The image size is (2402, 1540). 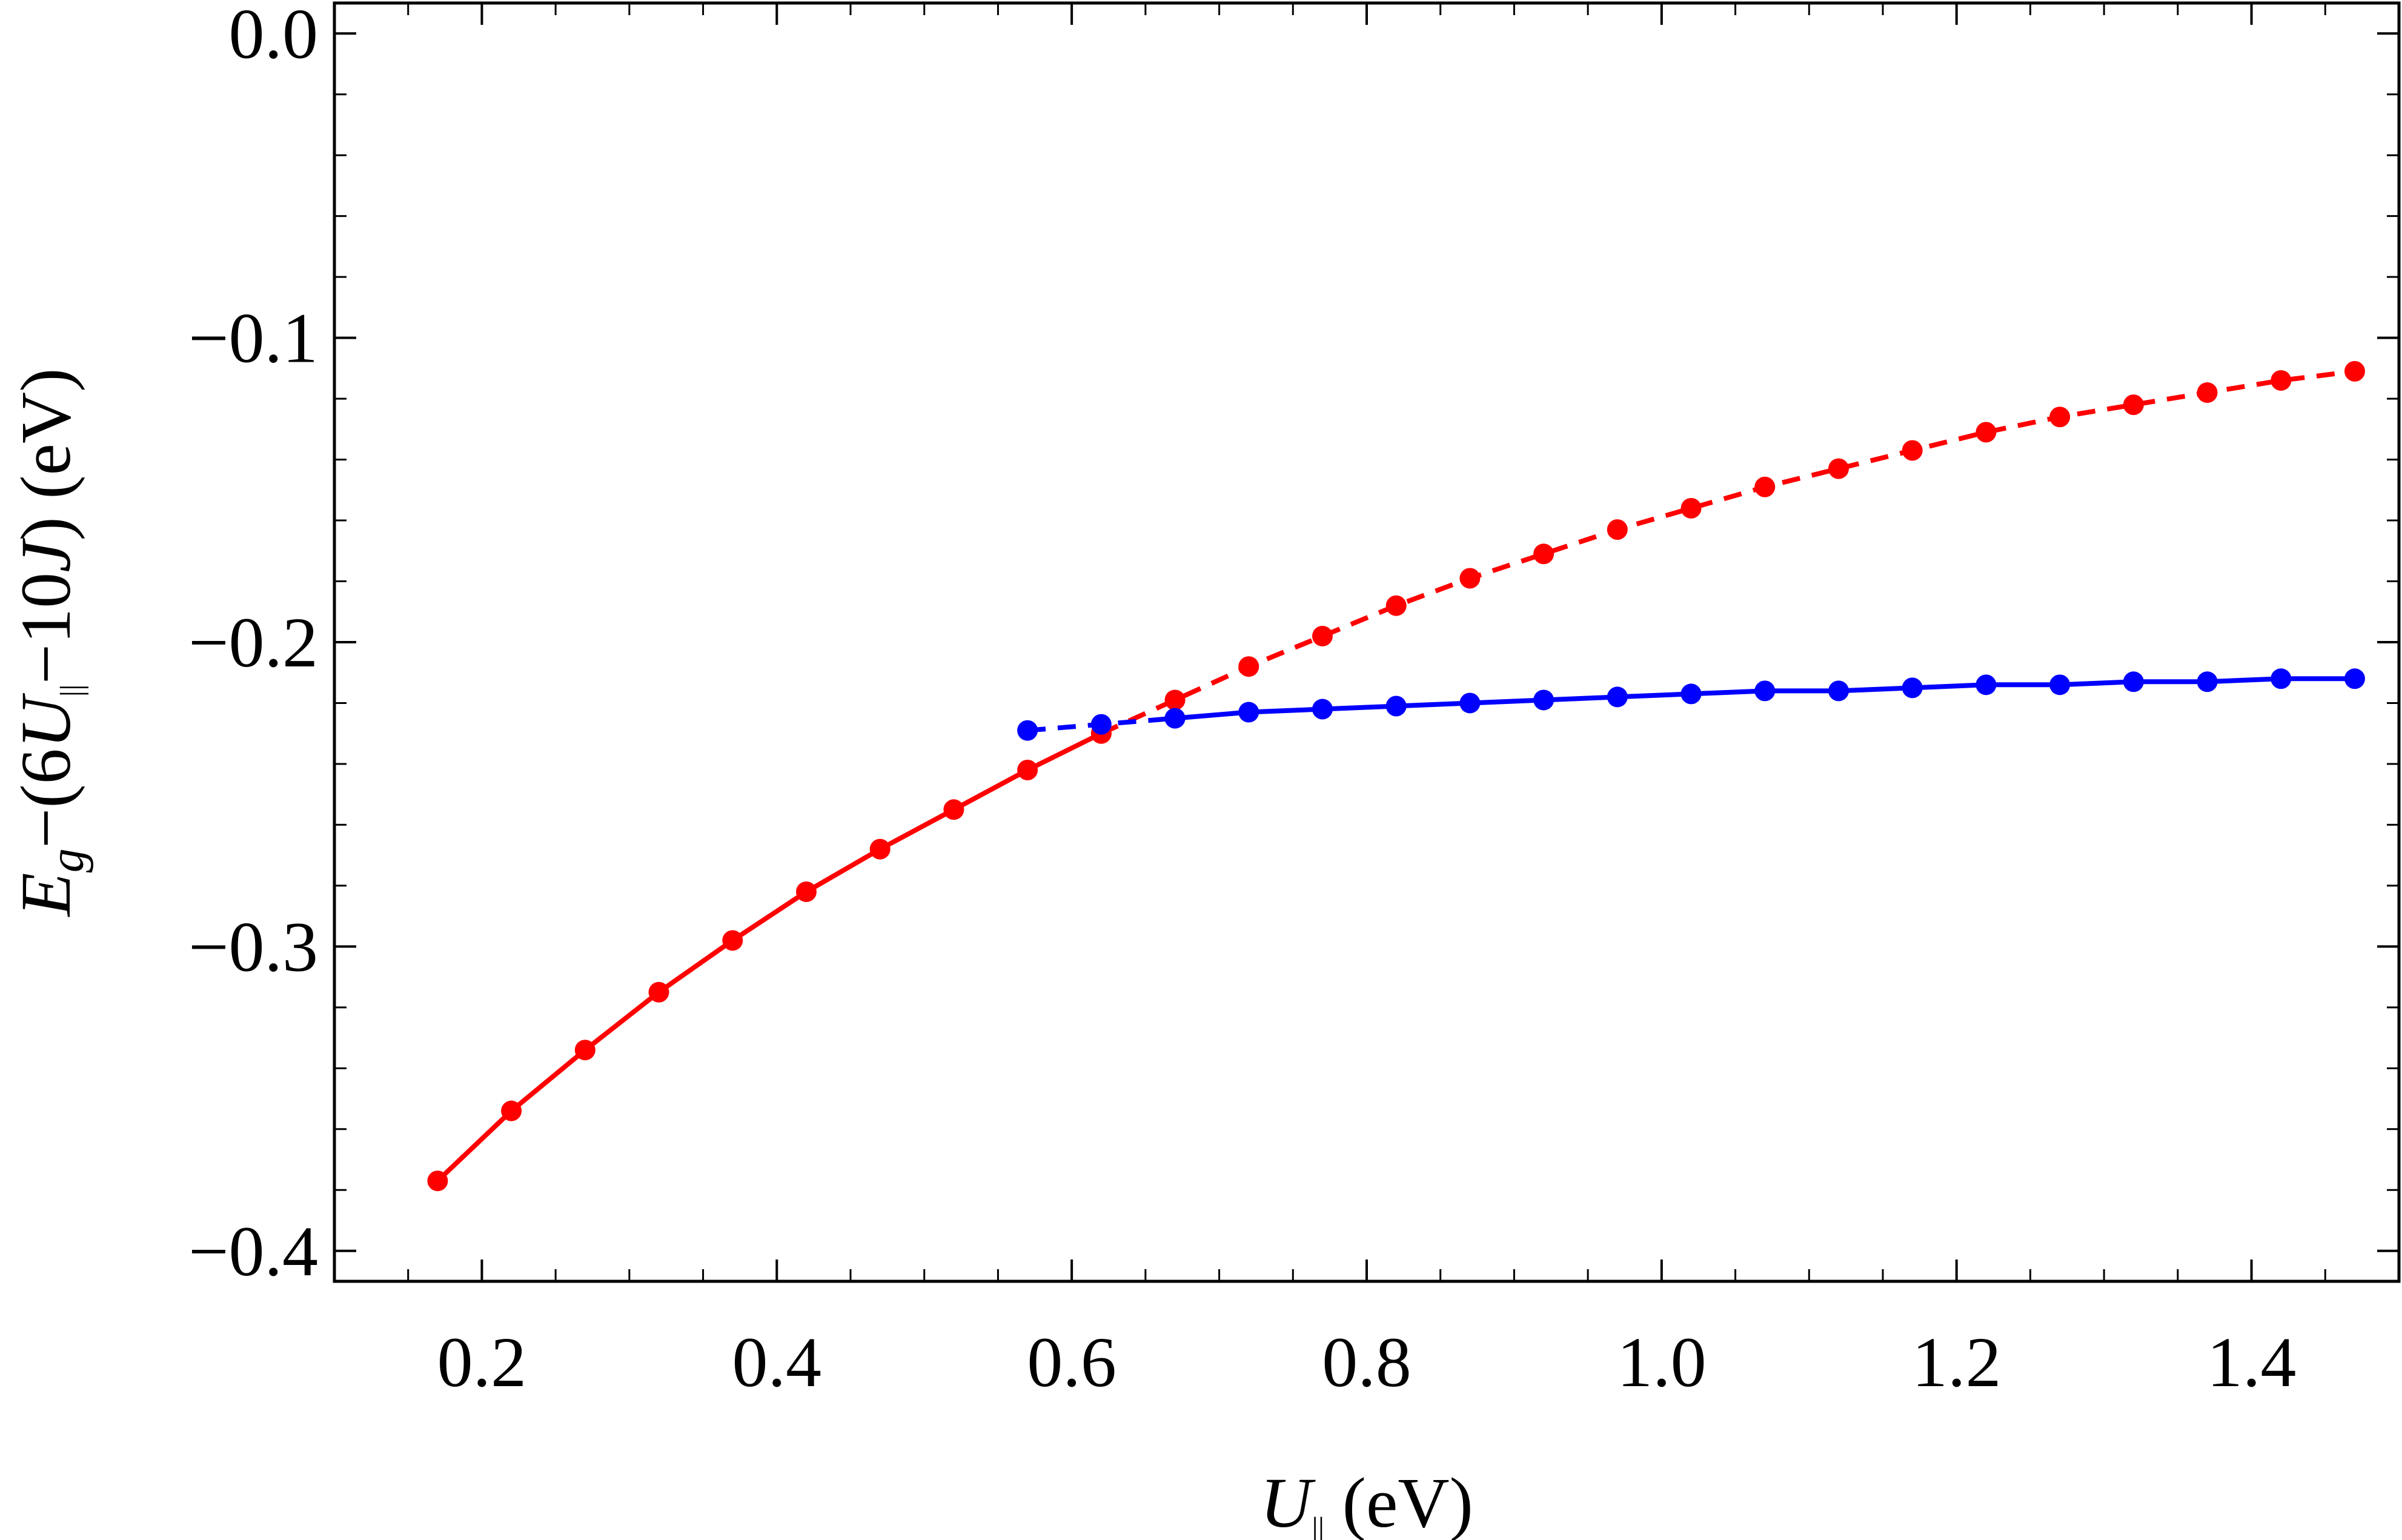 I want to click on y-tick-label: −0.2, so click(x=253, y=642).